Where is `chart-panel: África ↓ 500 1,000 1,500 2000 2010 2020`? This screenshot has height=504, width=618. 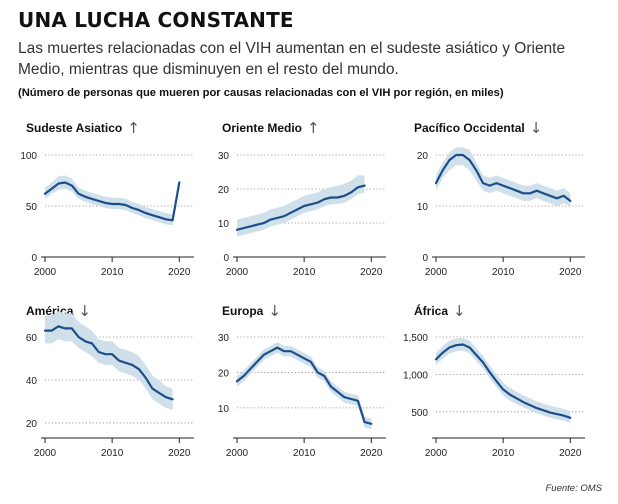 chart-panel: África ↓ 500 1,000 1,500 2000 2010 2020 is located at coordinates (494, 380).